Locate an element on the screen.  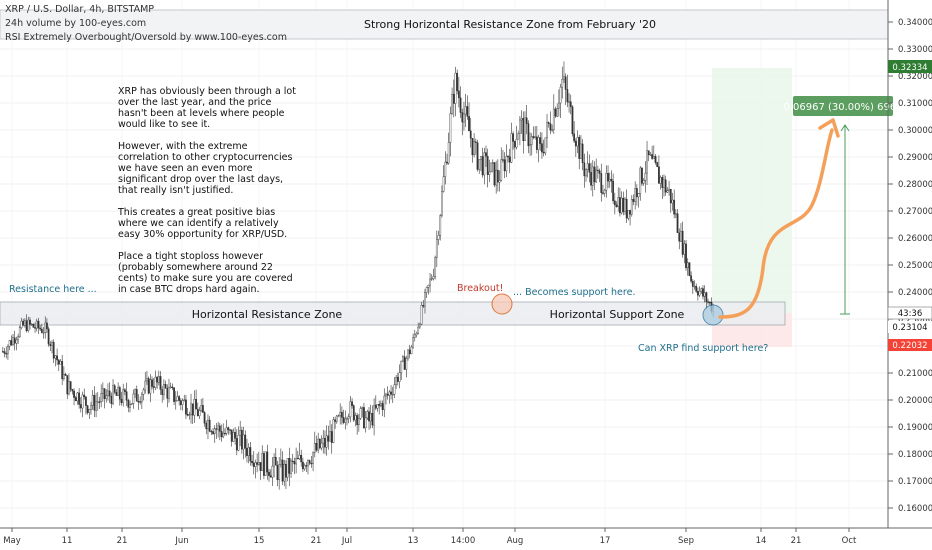
x-tick-label: Jul is located at coordinates (346, 541).